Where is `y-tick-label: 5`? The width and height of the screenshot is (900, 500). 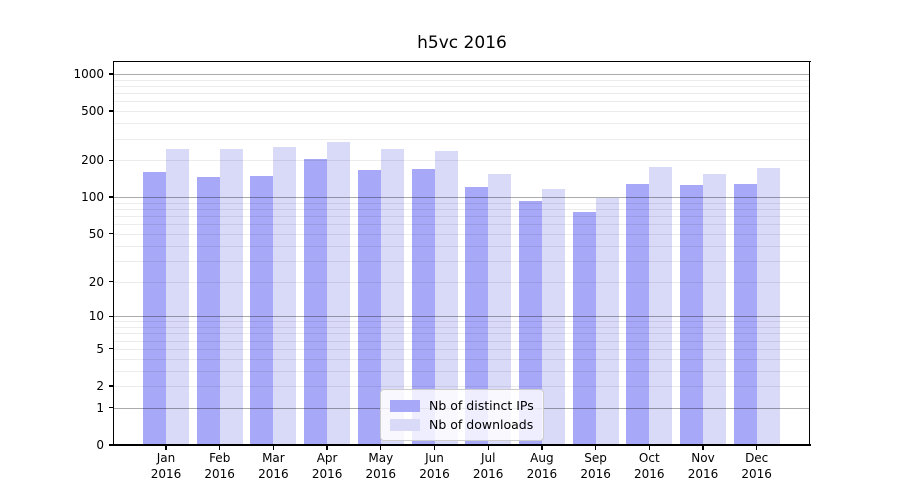
y-tick-label: 5 is located at coordinates (100, 348).